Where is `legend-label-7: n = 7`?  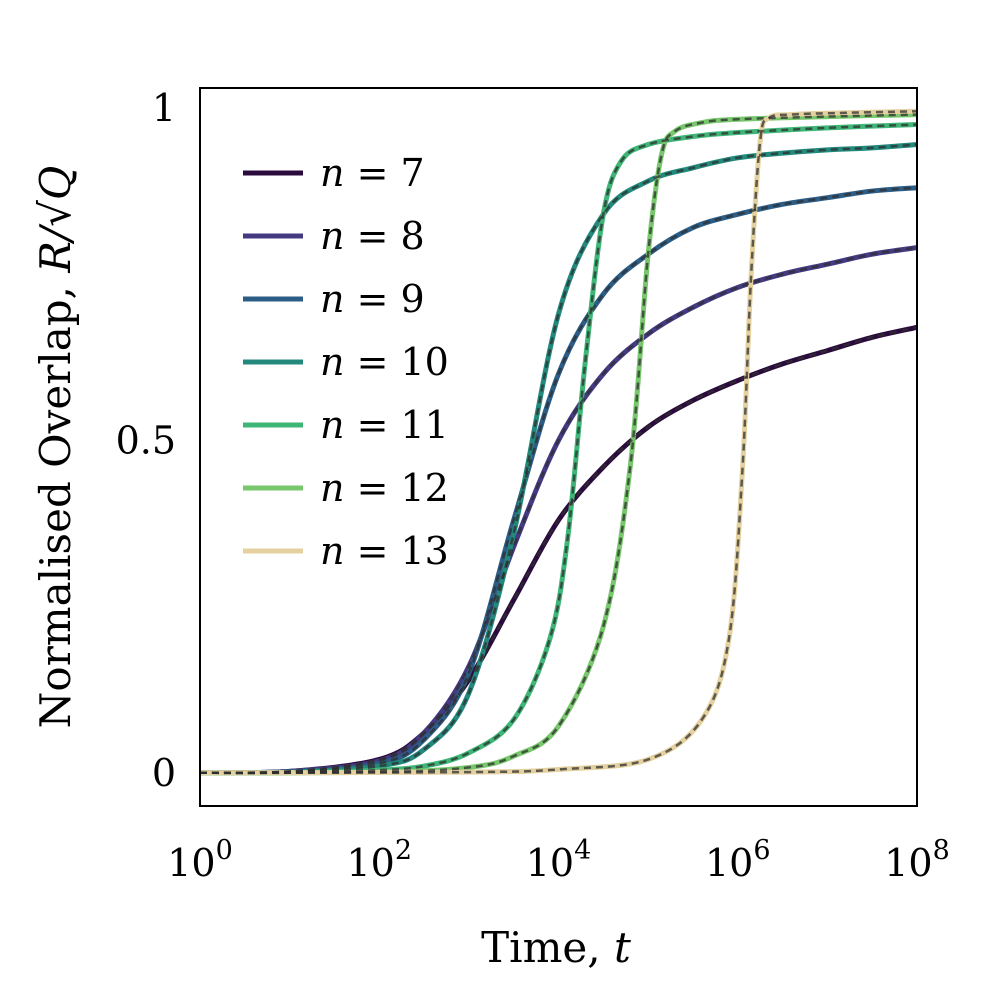 legend-label-7: n = 7 is located at coordinates (372, 173).